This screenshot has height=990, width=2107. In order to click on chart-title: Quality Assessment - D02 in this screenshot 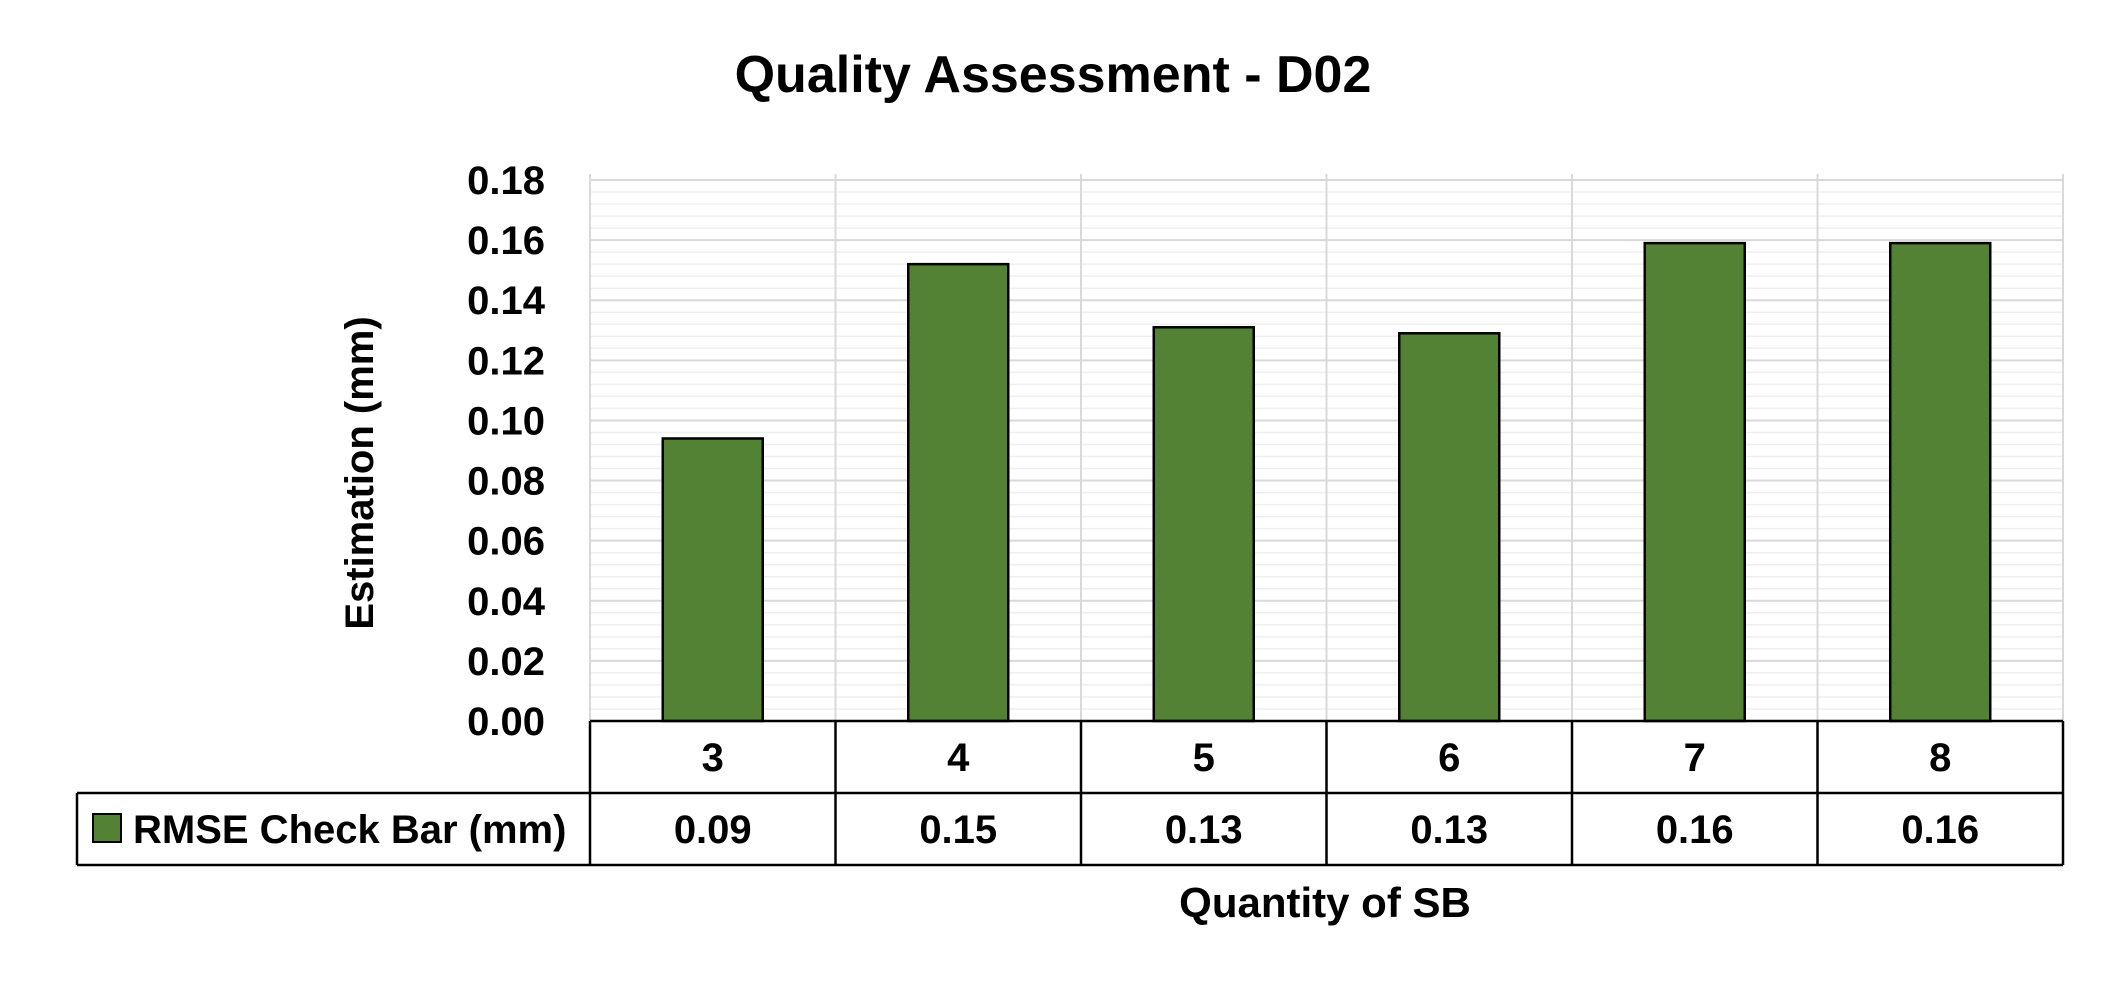, I will do `click(1053, 75)`.